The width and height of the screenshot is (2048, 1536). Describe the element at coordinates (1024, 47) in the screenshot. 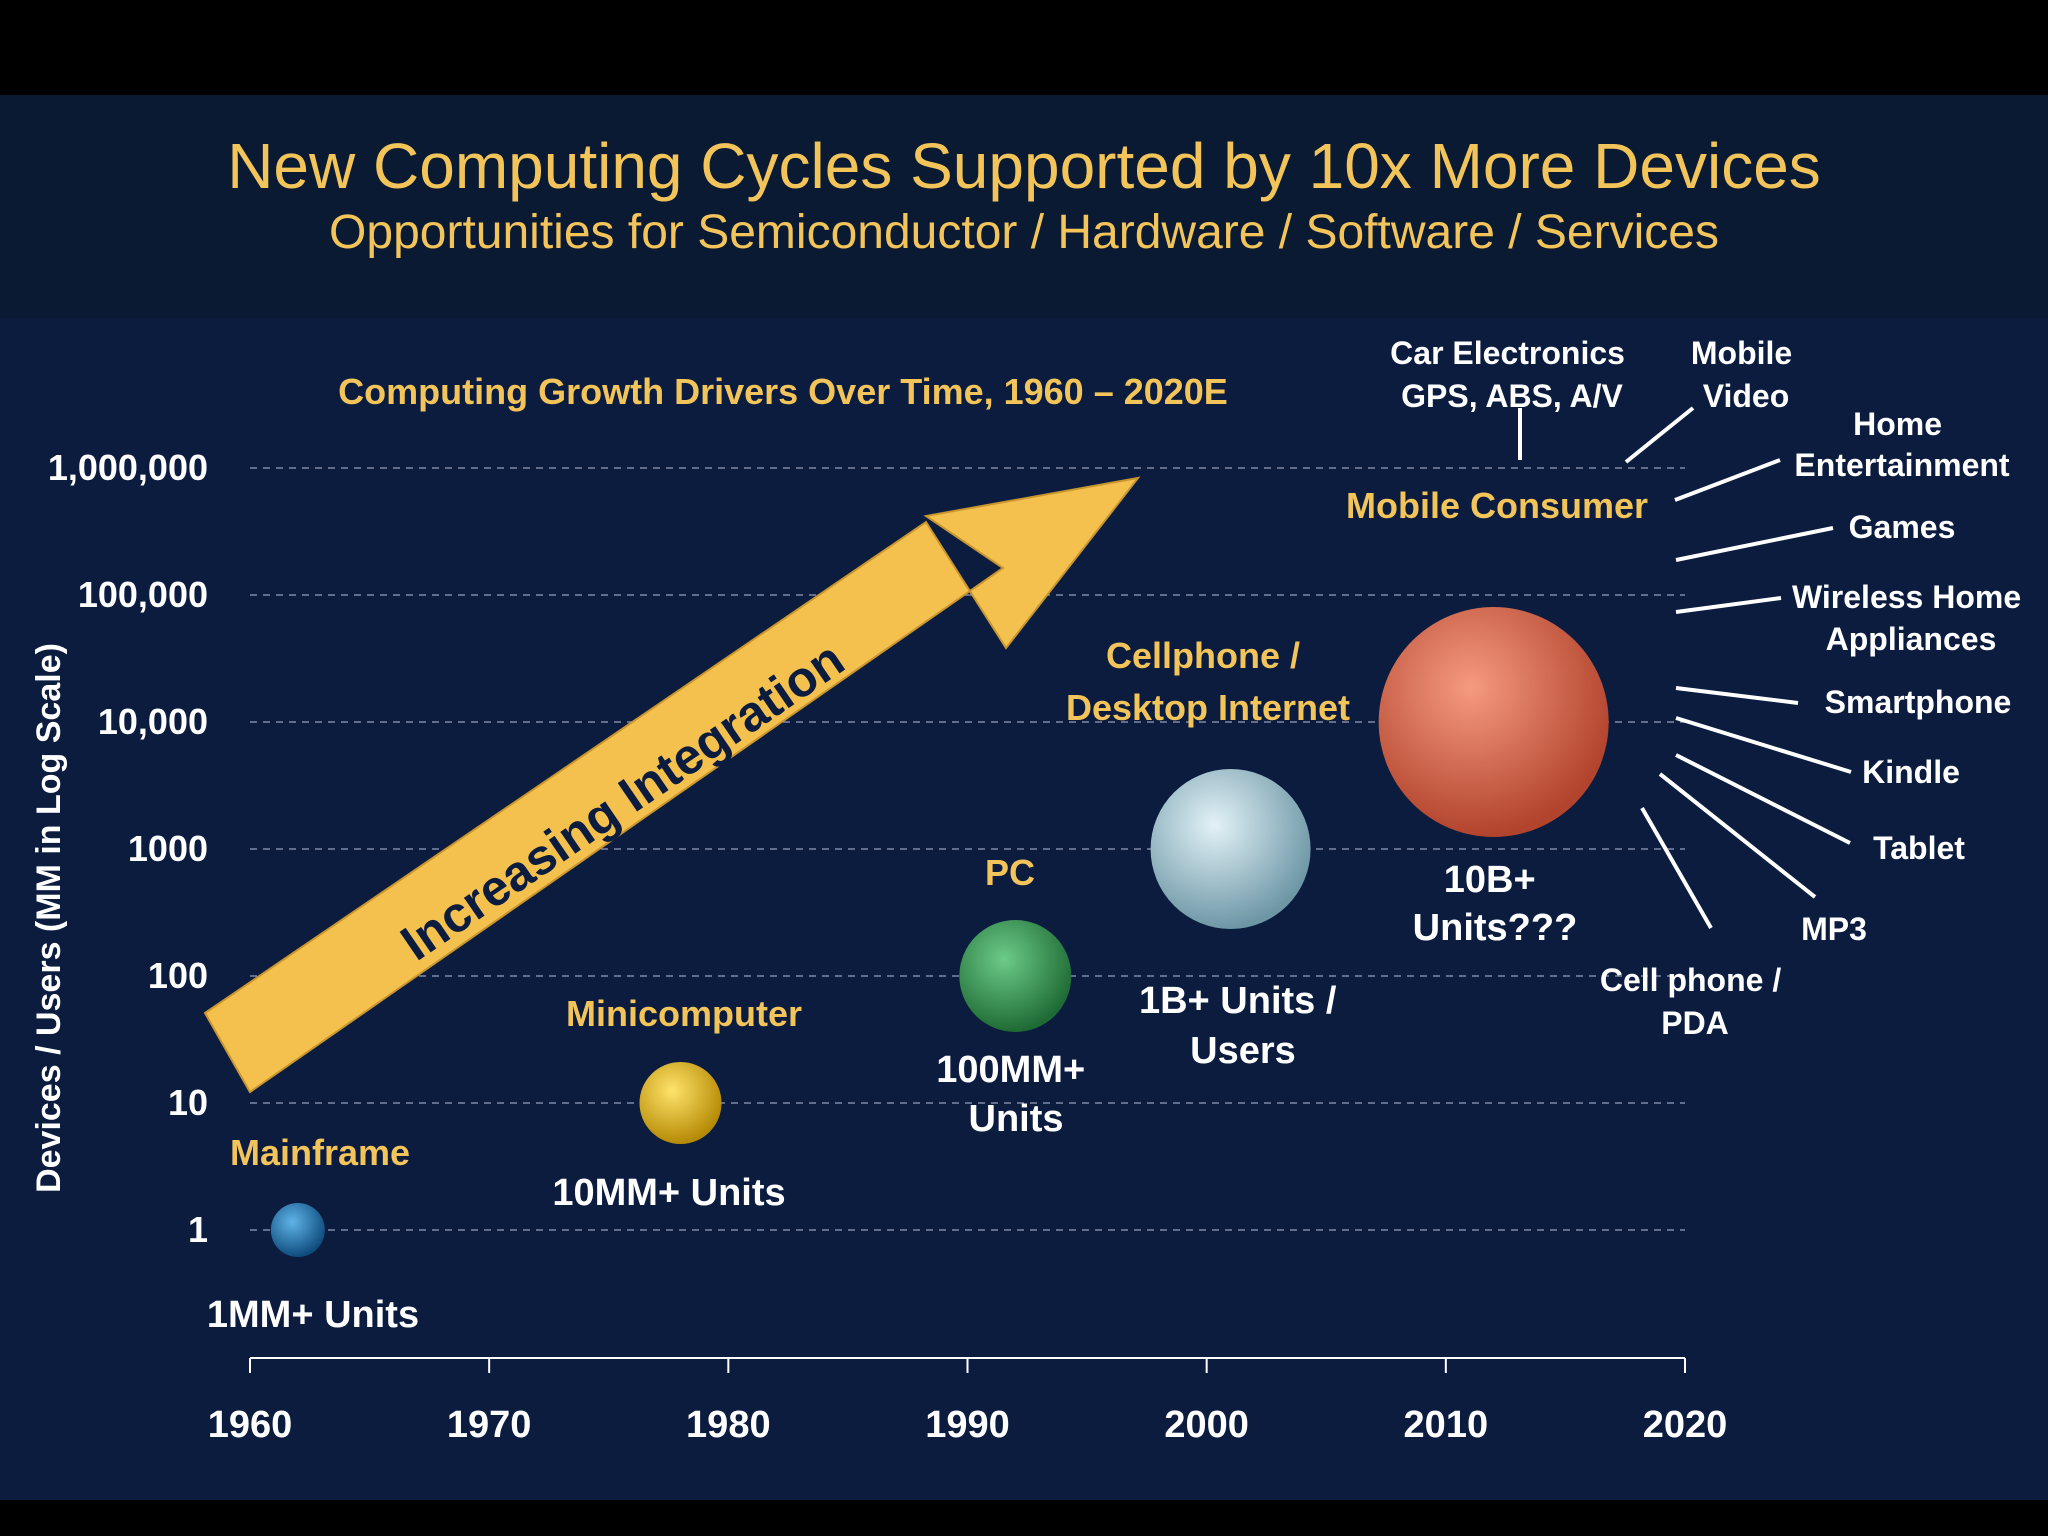

I see `letterbox-top` at that location.